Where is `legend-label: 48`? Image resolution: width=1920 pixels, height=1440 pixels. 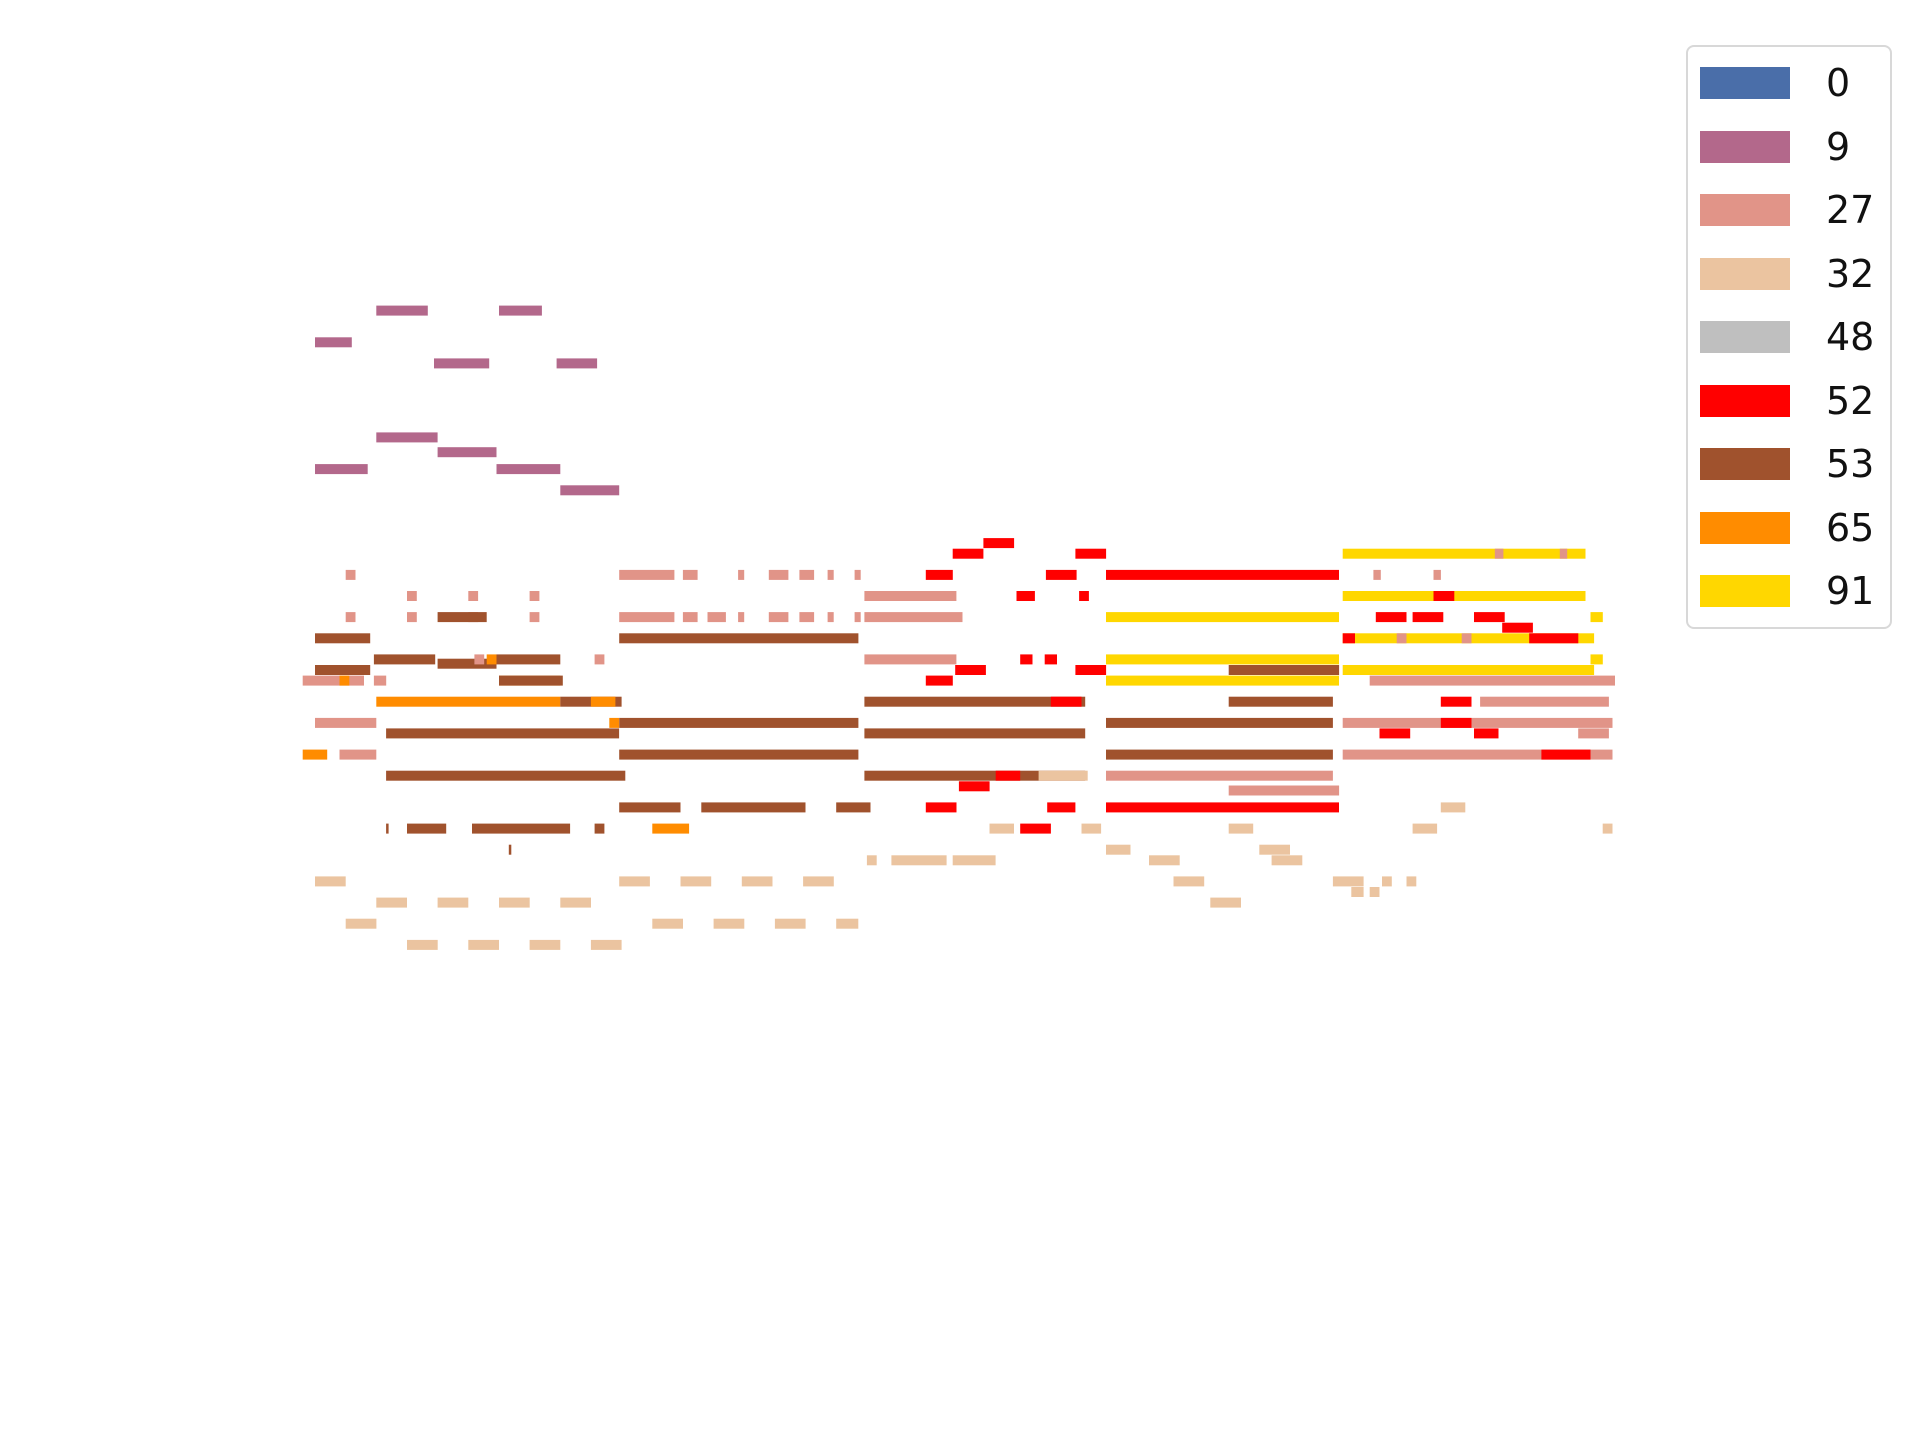 legend-label: 48 is located at coordinates (1850, 337).